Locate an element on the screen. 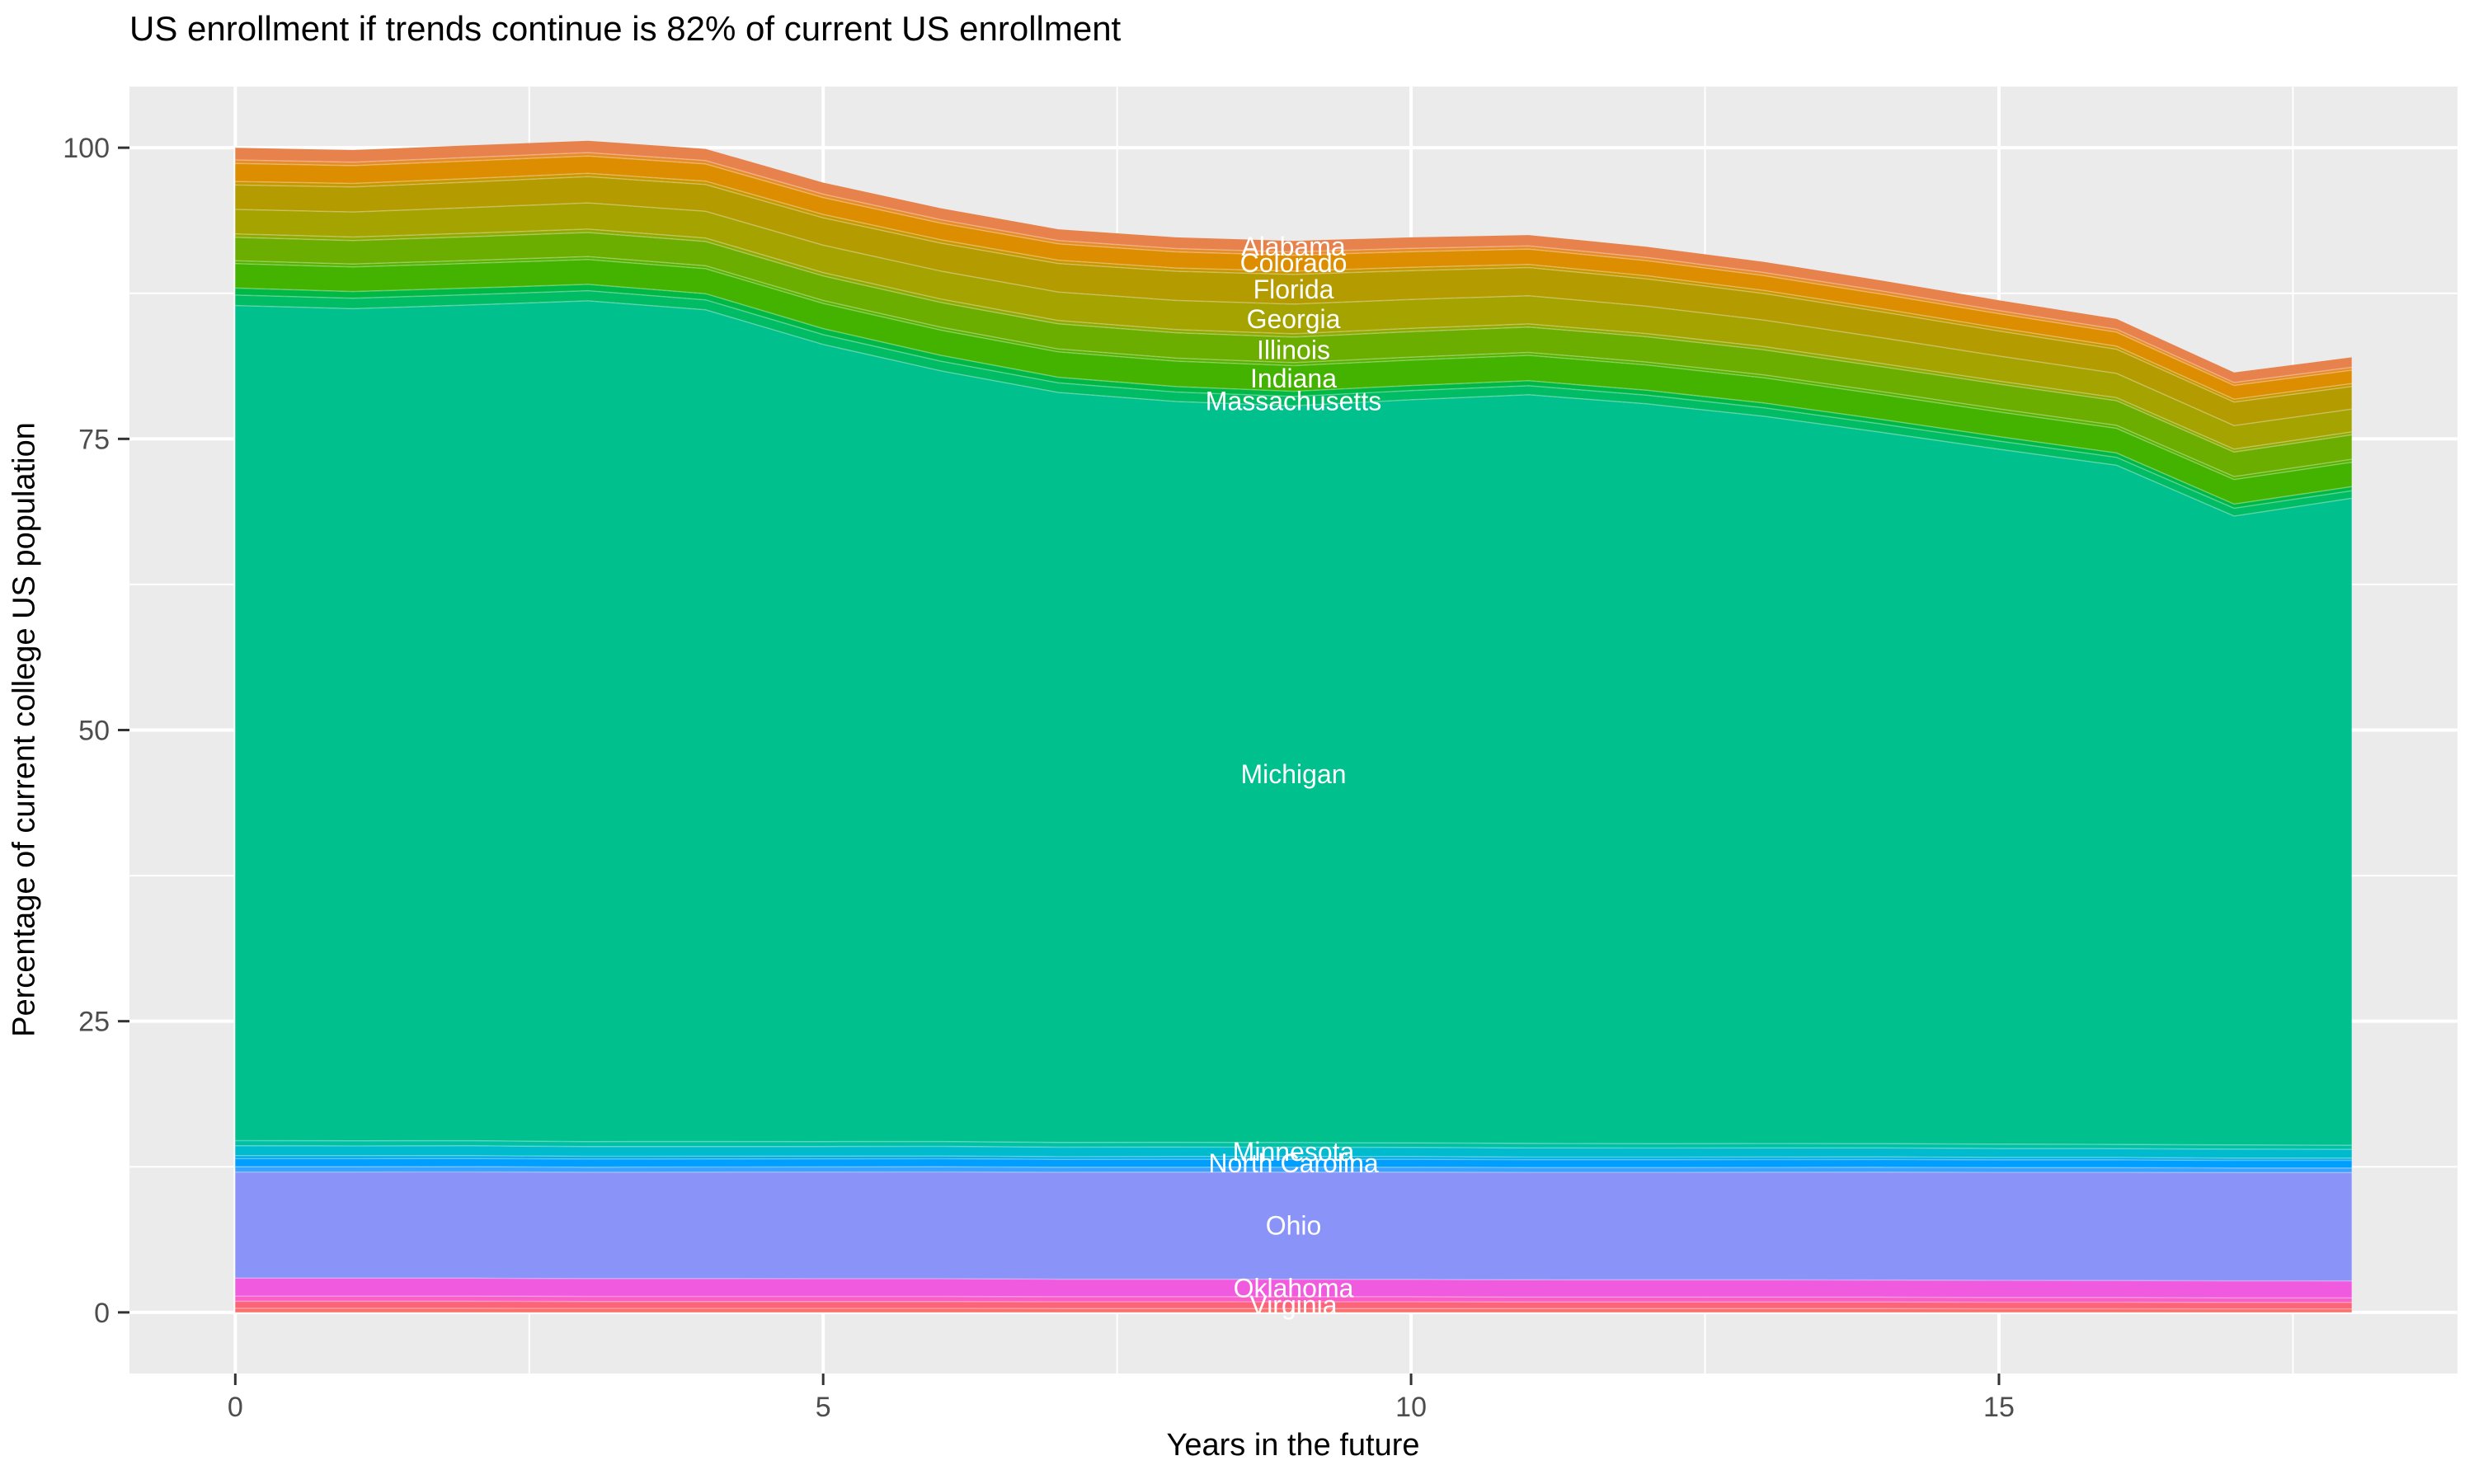  area-north-carolina is located at coordinates (1293, 1163).